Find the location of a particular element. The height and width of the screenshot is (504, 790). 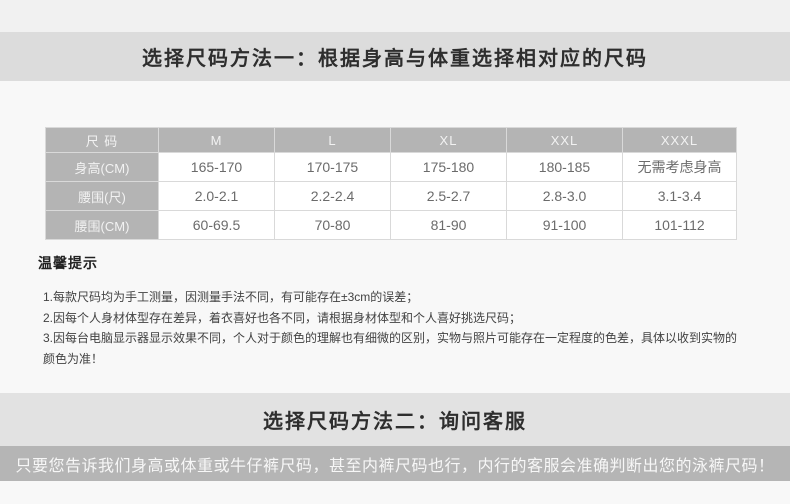

cell-height-l: 170-175 is located at coordinates (332, 167).